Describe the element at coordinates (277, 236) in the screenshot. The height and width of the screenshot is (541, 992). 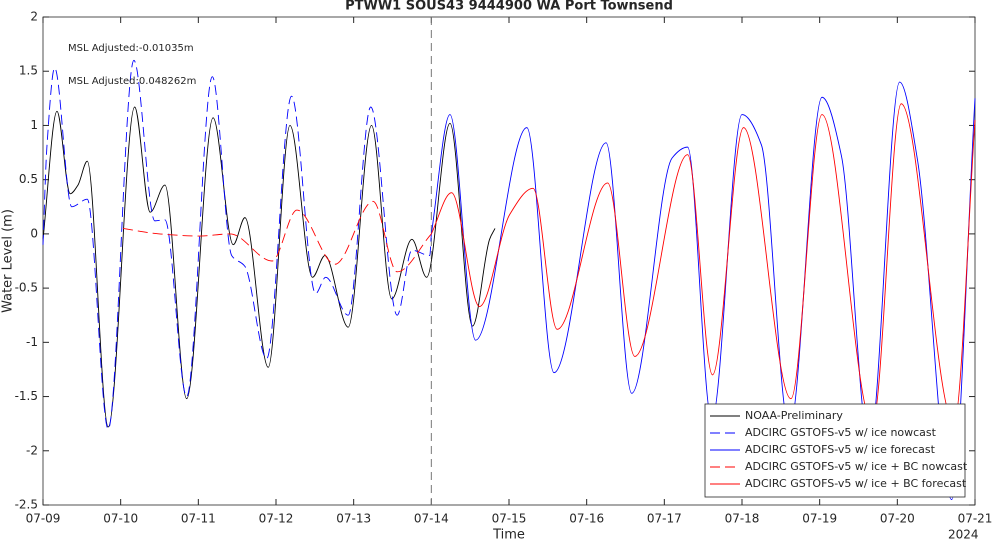
I see `series-line` at that location.